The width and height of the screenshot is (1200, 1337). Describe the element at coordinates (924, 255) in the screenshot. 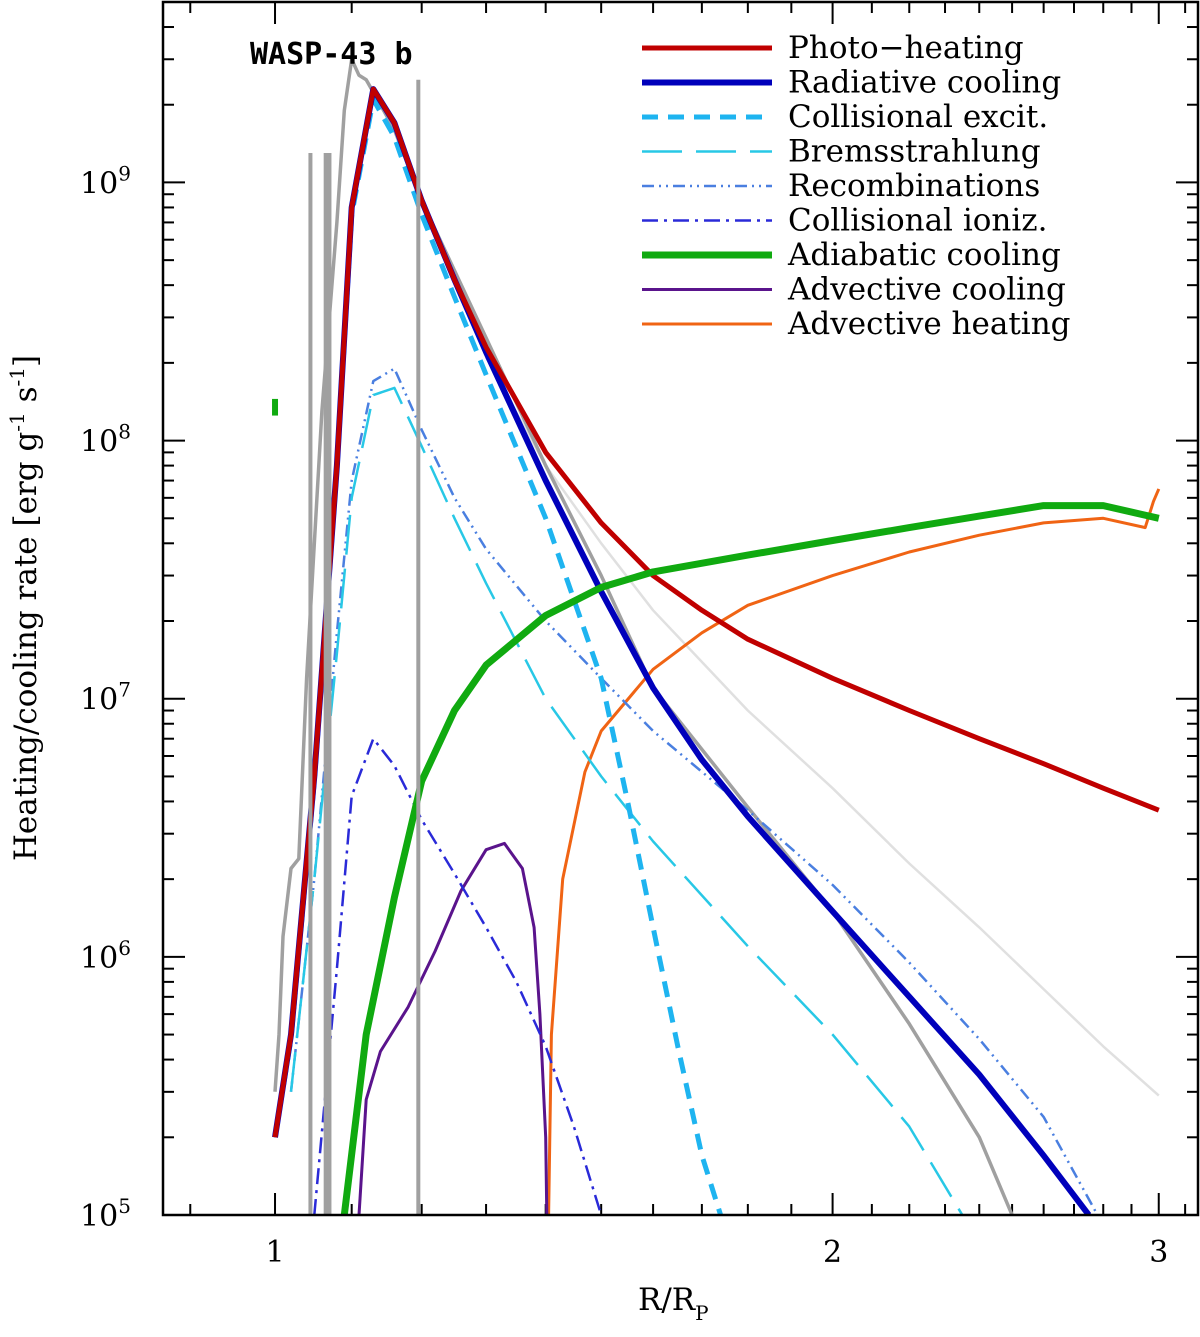

I see `legend-label-adiabatic-cooling: Adiabatic cooling` at that location.